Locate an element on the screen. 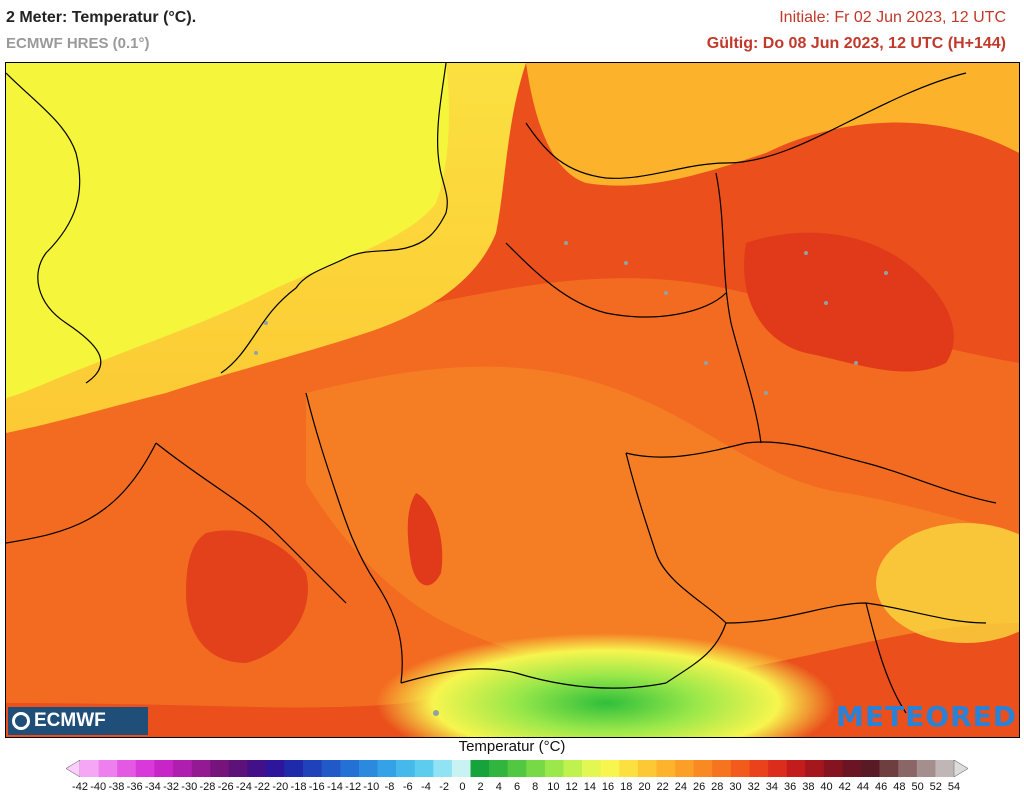 This screenshot has height=799, width=1024. legend-tick-label: -6 is located at coordinates (407, 787).